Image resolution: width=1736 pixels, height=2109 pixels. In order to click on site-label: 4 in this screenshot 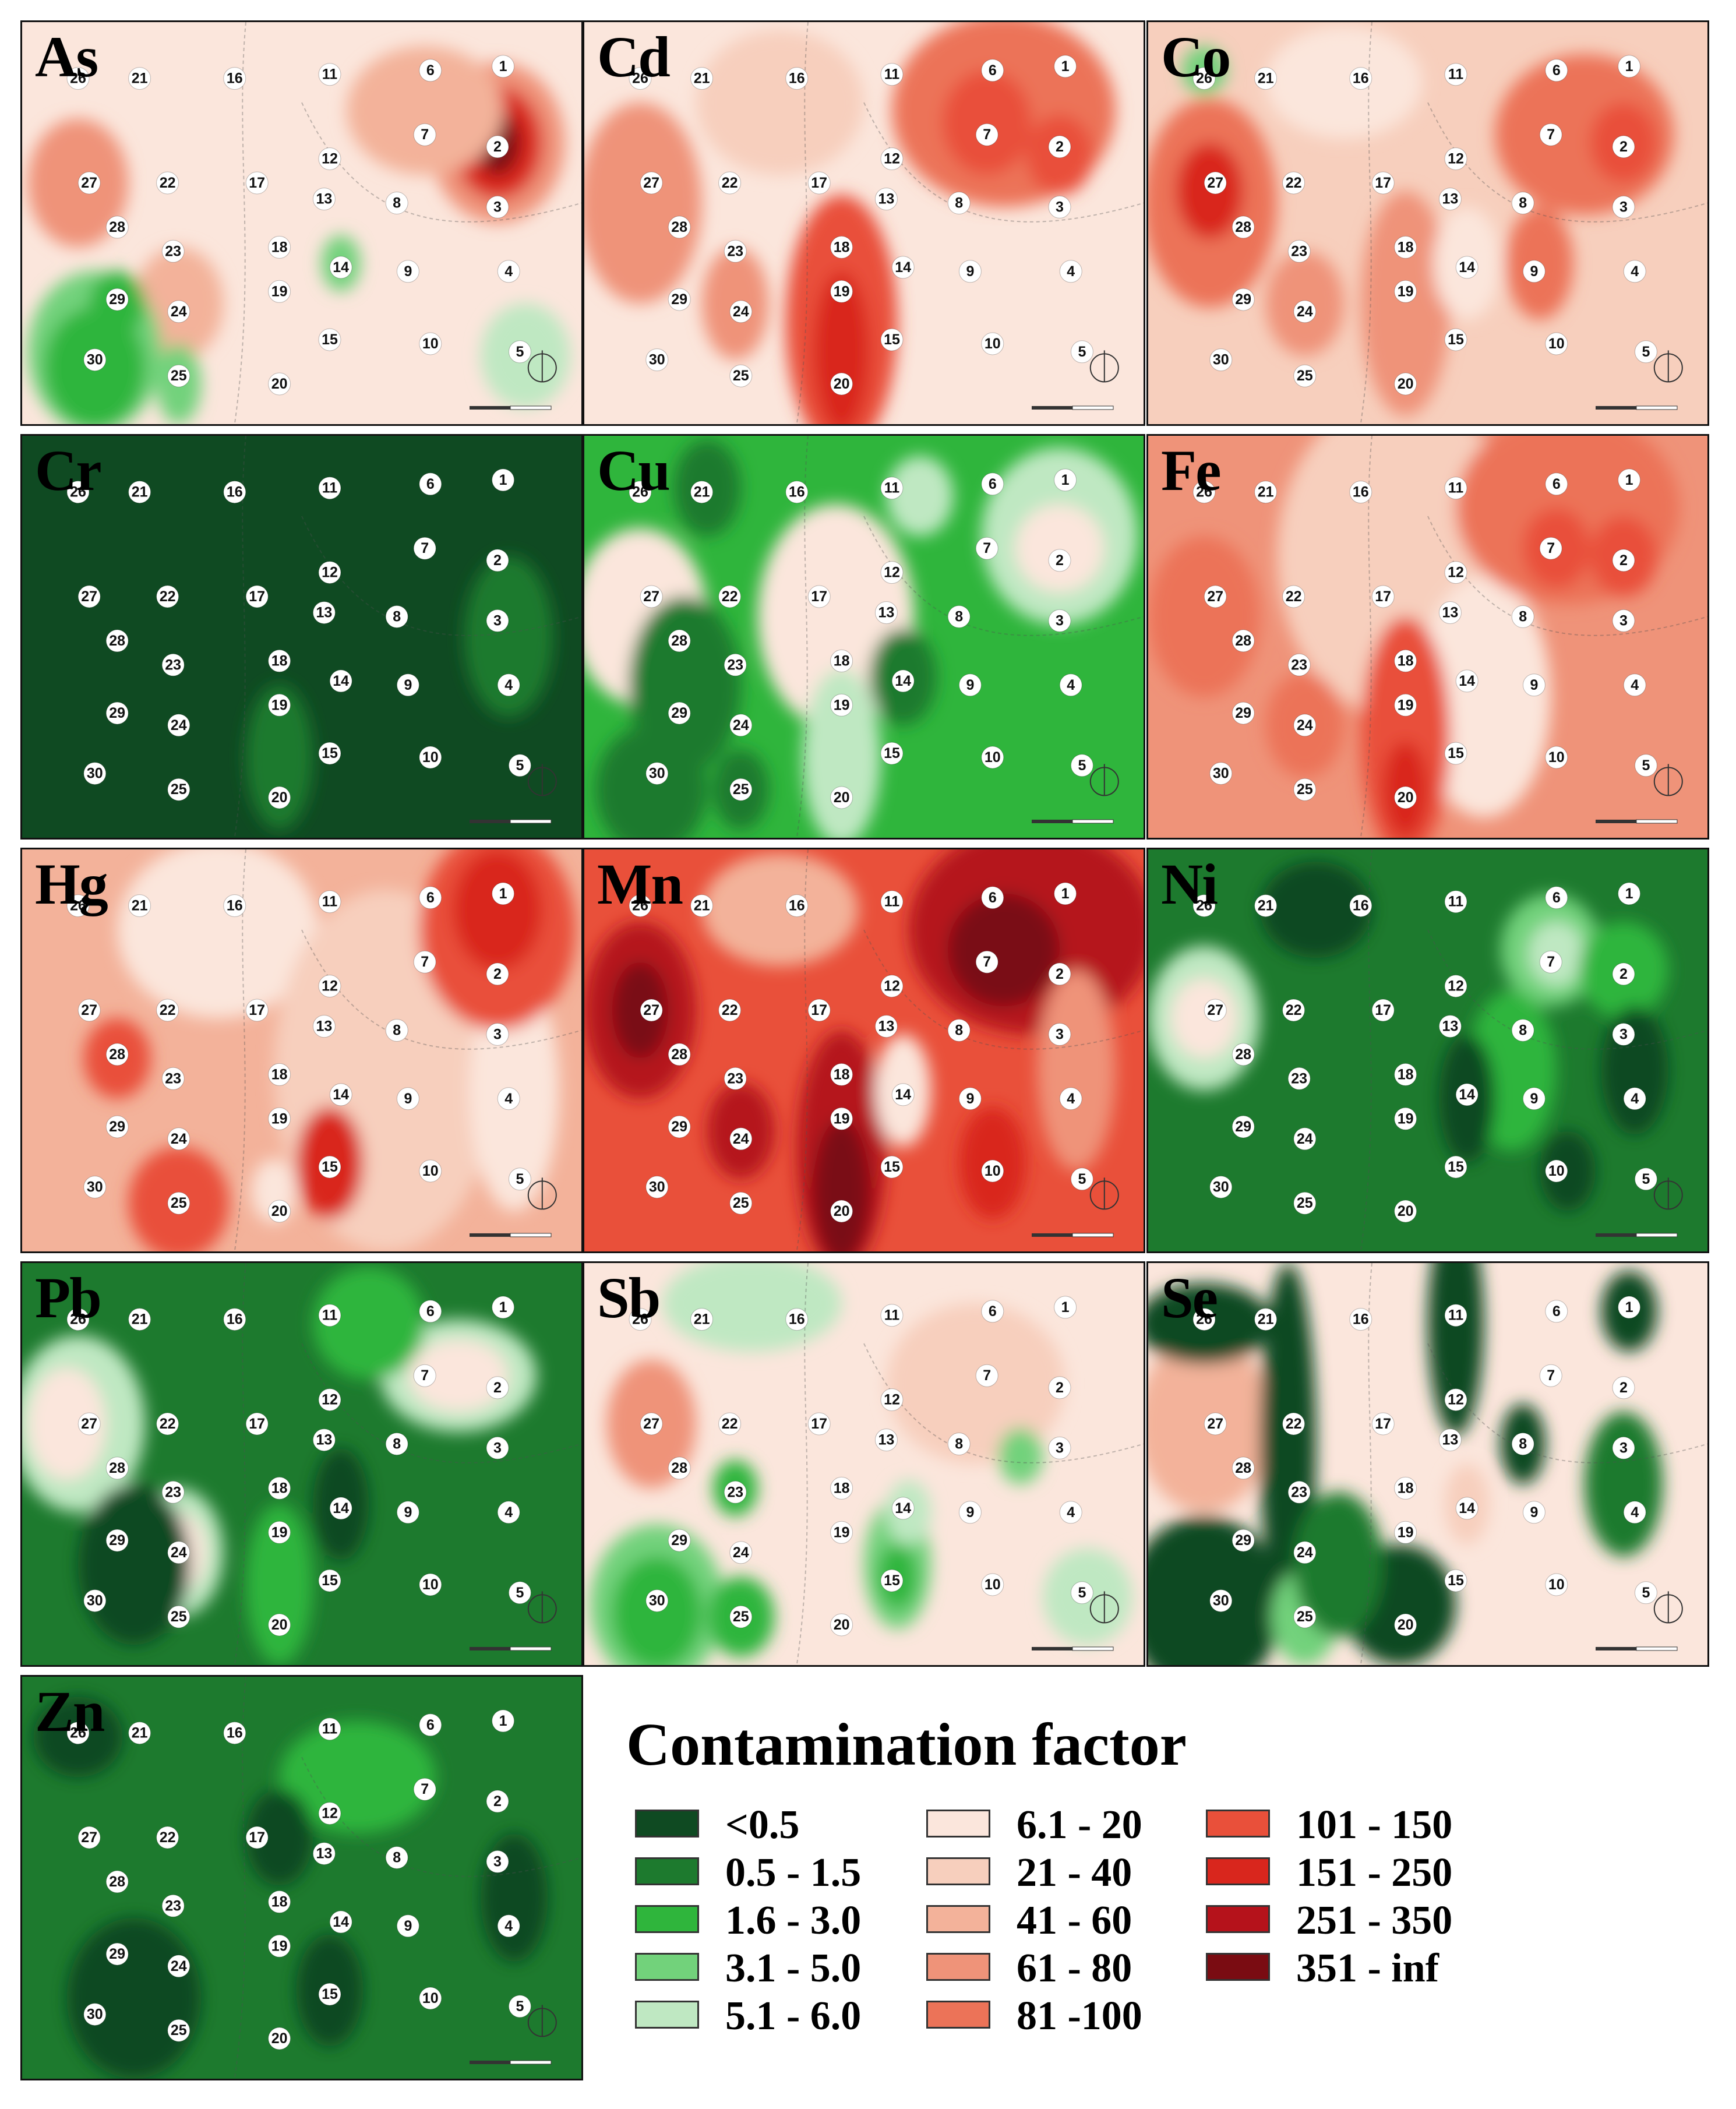, I will do `click(1635, 1099)`.